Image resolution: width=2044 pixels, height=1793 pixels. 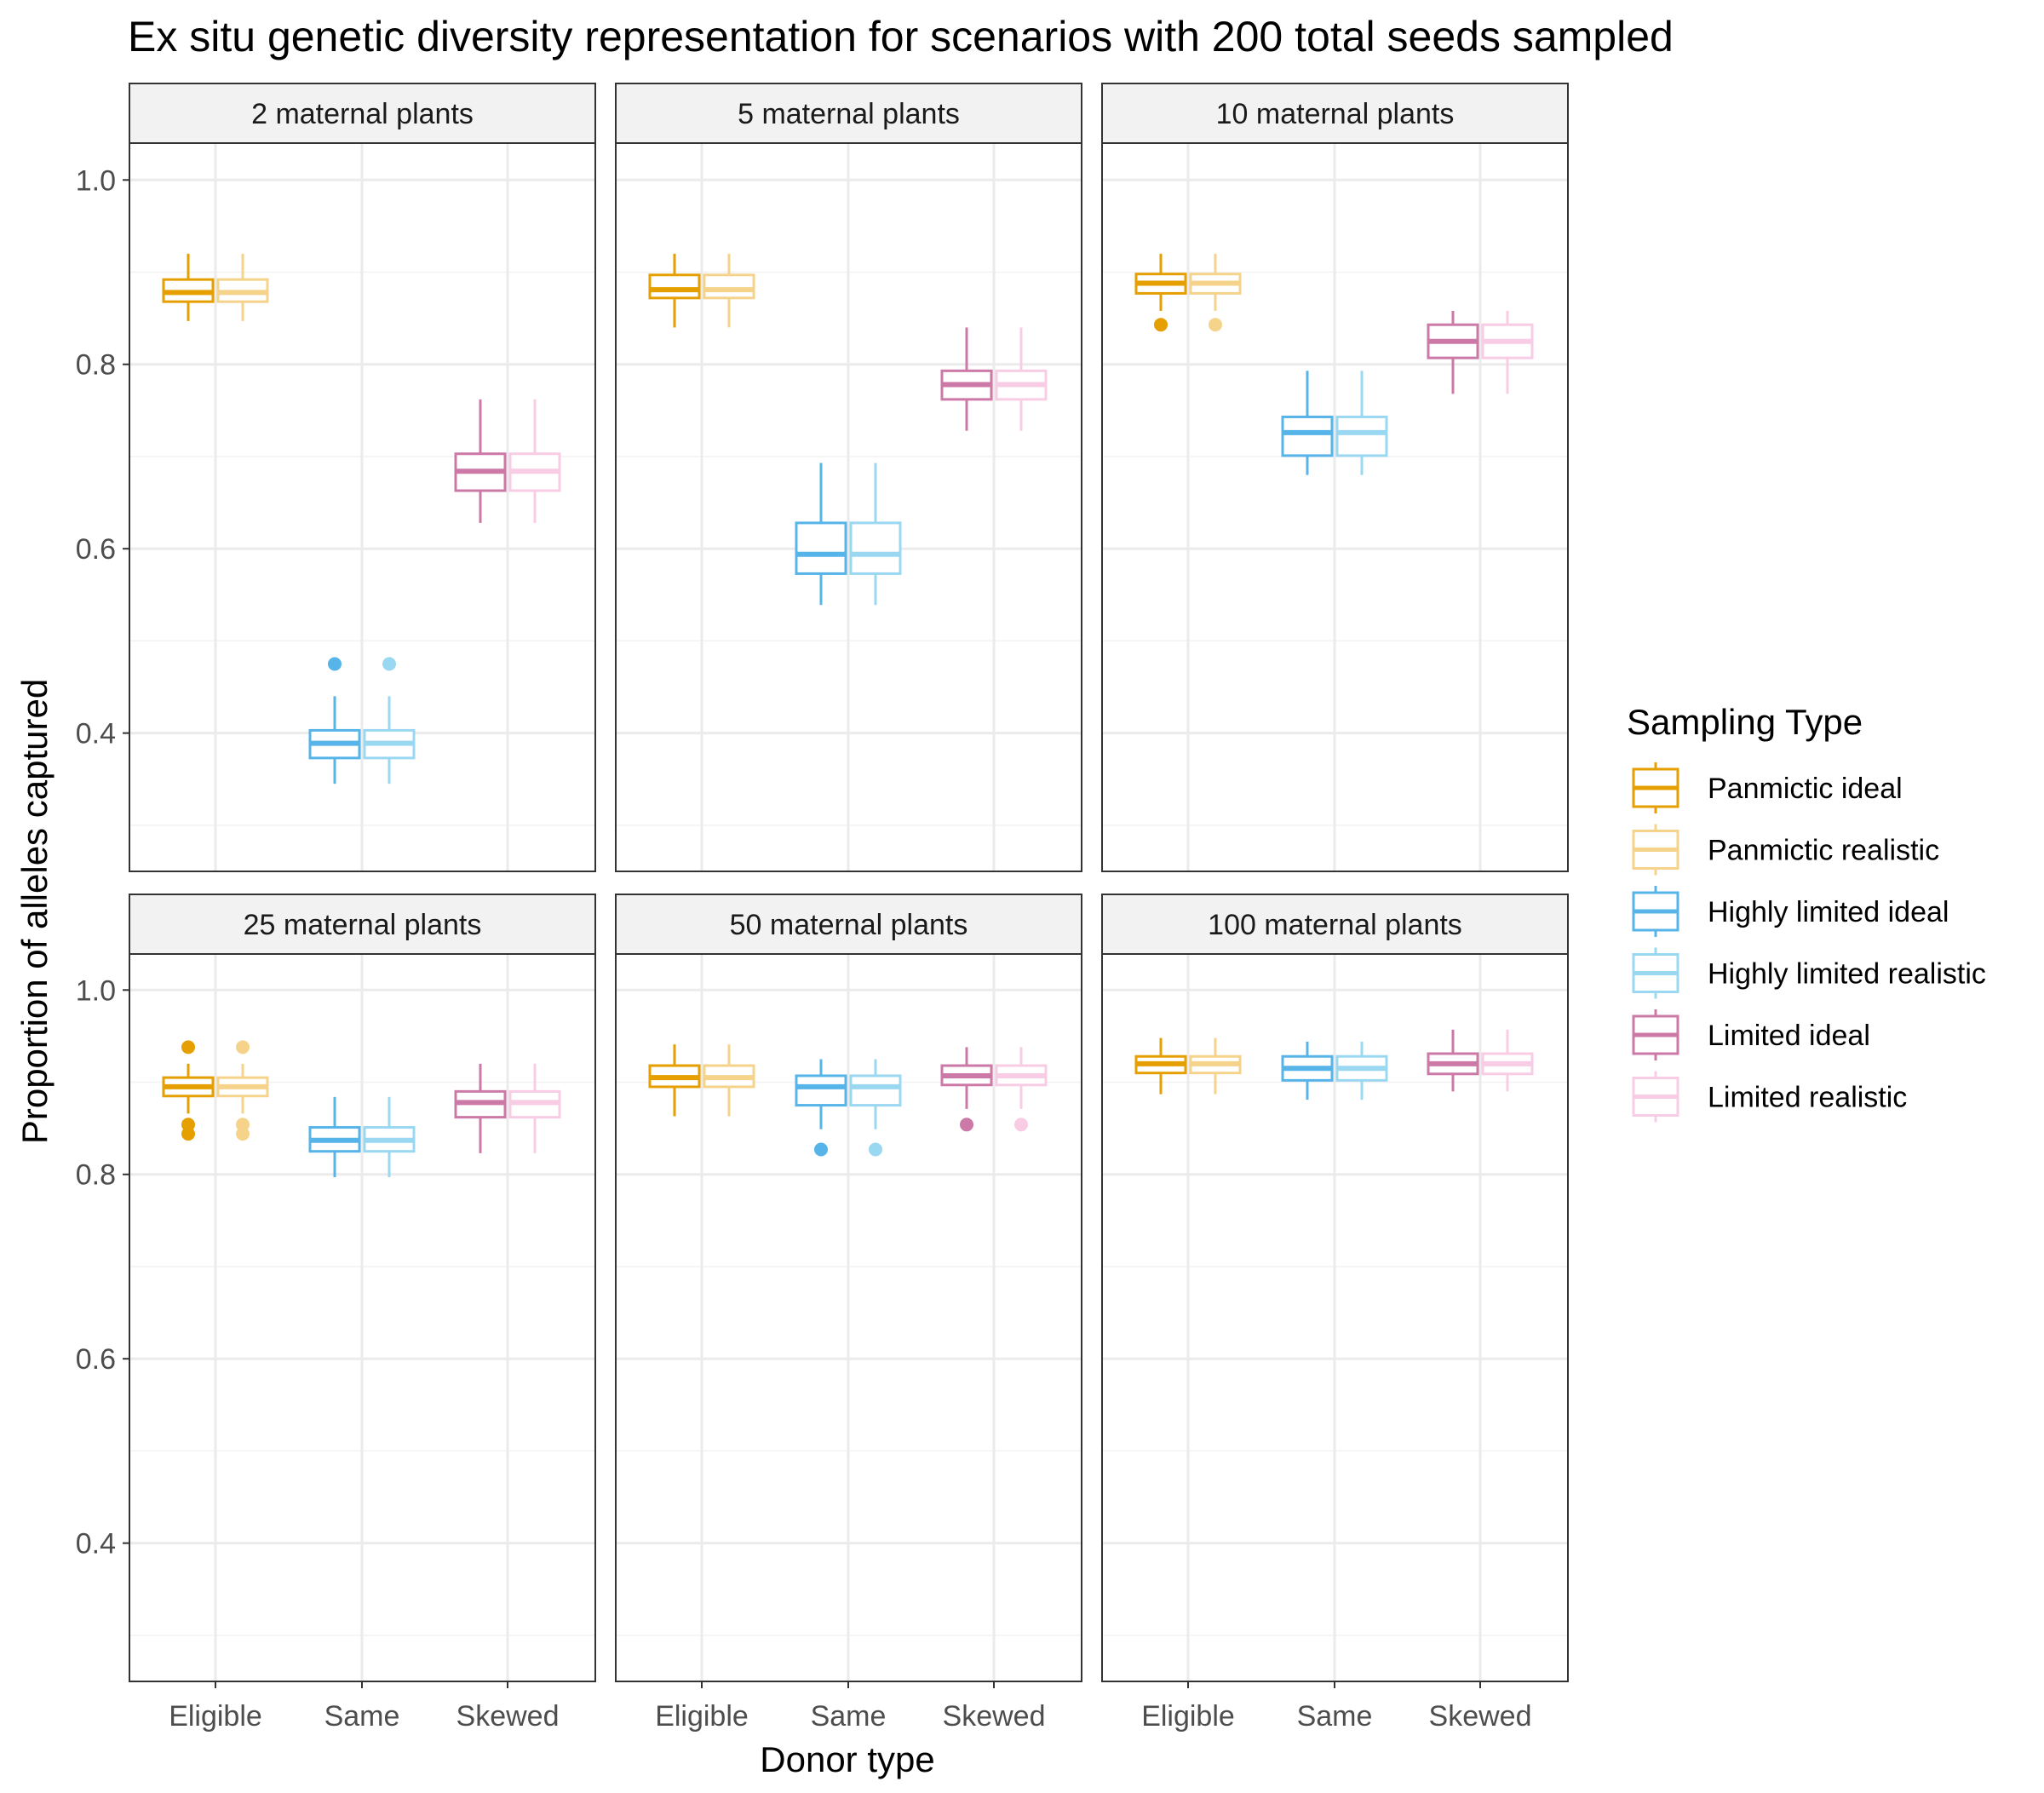 I want to click on legend-label: Highly limited realistic, so click(x=1847, y=975).